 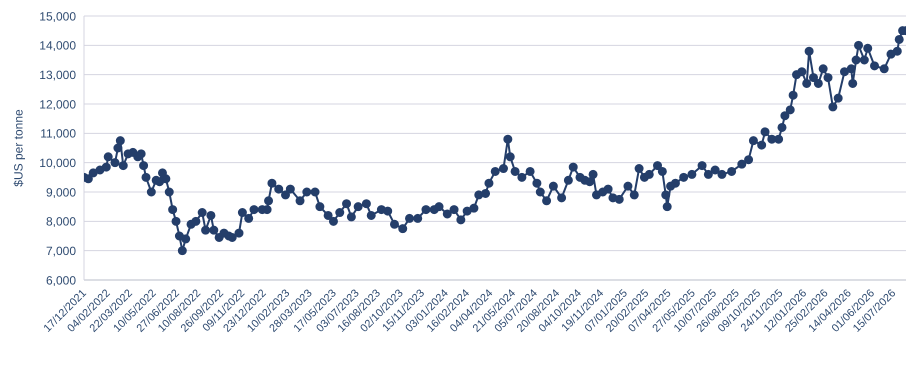 What do you see at coordinates (61, 251) in the screenshot?
I see `y-tick-label: 7,000` at bounding box center [61, 251].